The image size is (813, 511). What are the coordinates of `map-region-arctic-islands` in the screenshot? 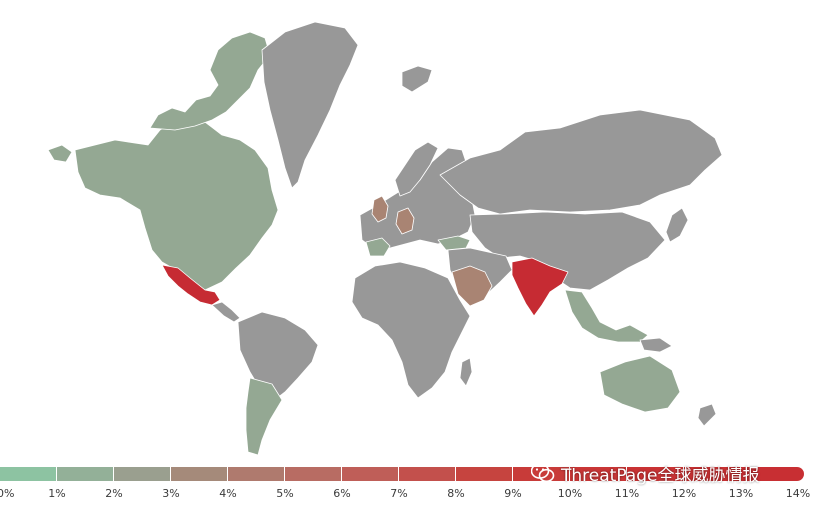 It's located at (210, 81).